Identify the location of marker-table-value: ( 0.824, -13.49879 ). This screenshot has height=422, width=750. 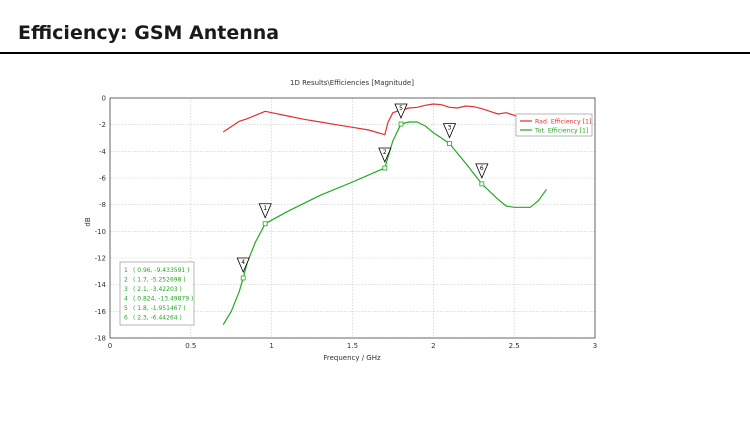
(163, 299).